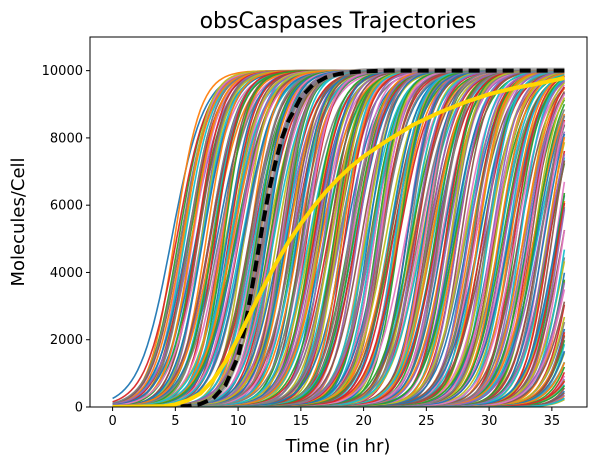 The width and height of the screenshot is (598, 466). Describe the element at coordinates (238, 421) in the screenshot. I see `x-tick-label: 10` at that location.